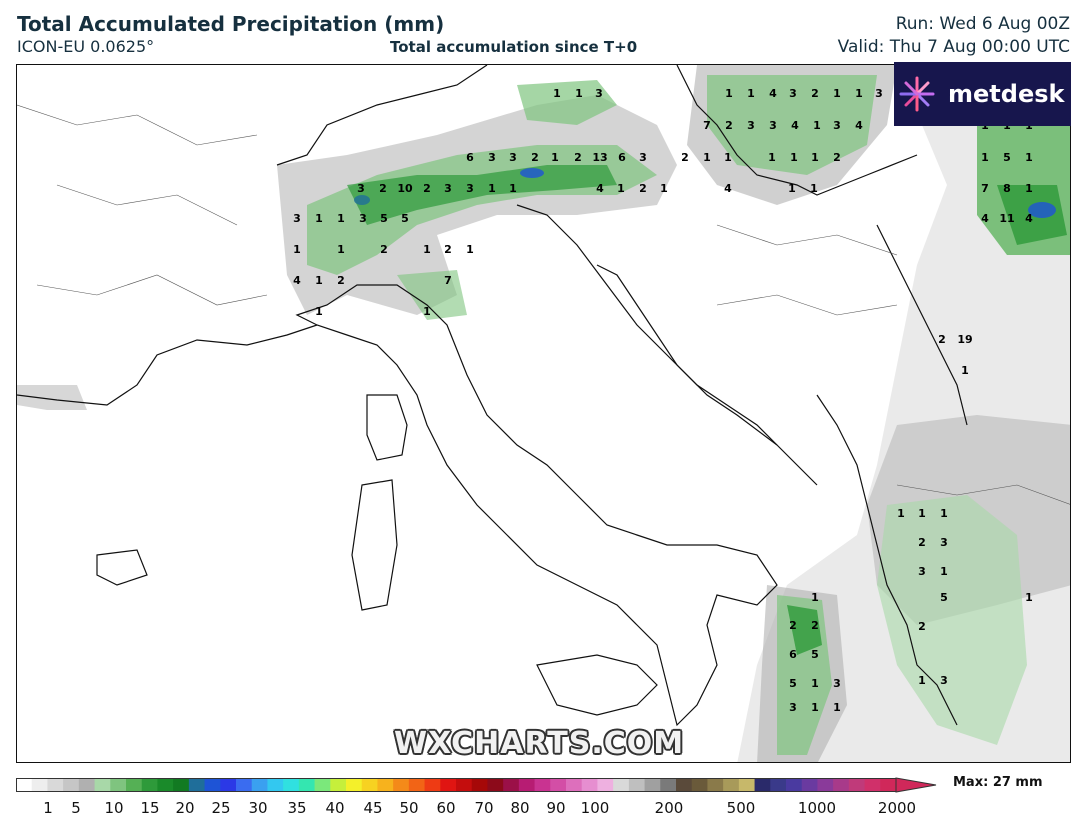 This screenshot has height=835, width=1088. I want to click on scale-tick-label: 50, so click(409, 808).